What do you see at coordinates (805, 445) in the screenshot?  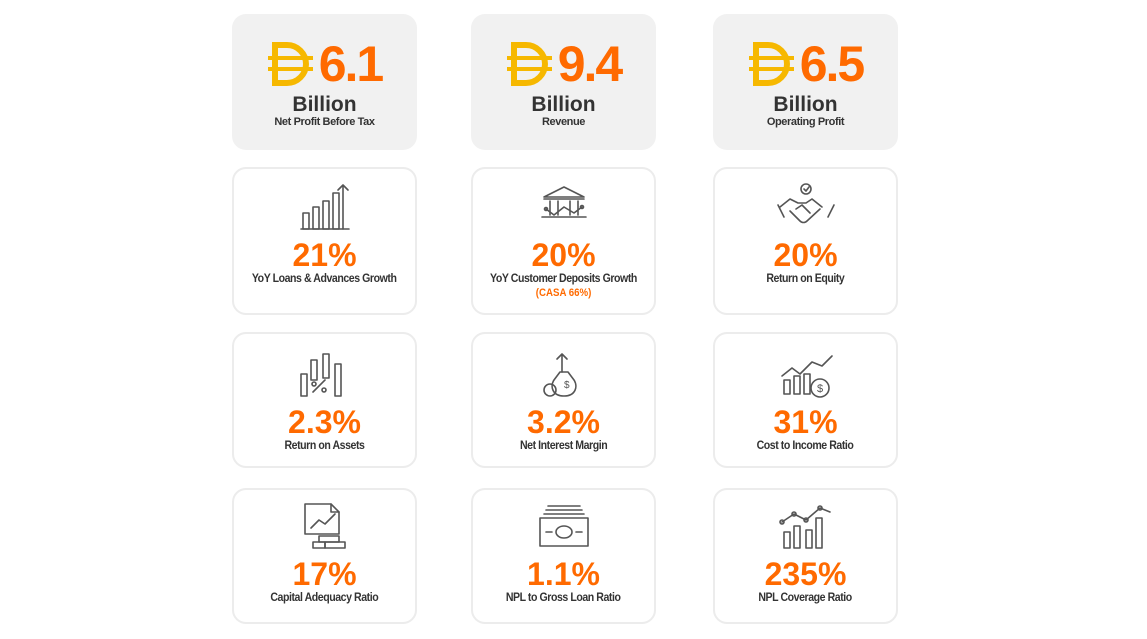 I see `metric-label: Cost to Income Ratio` at bounding box center [805, 445].